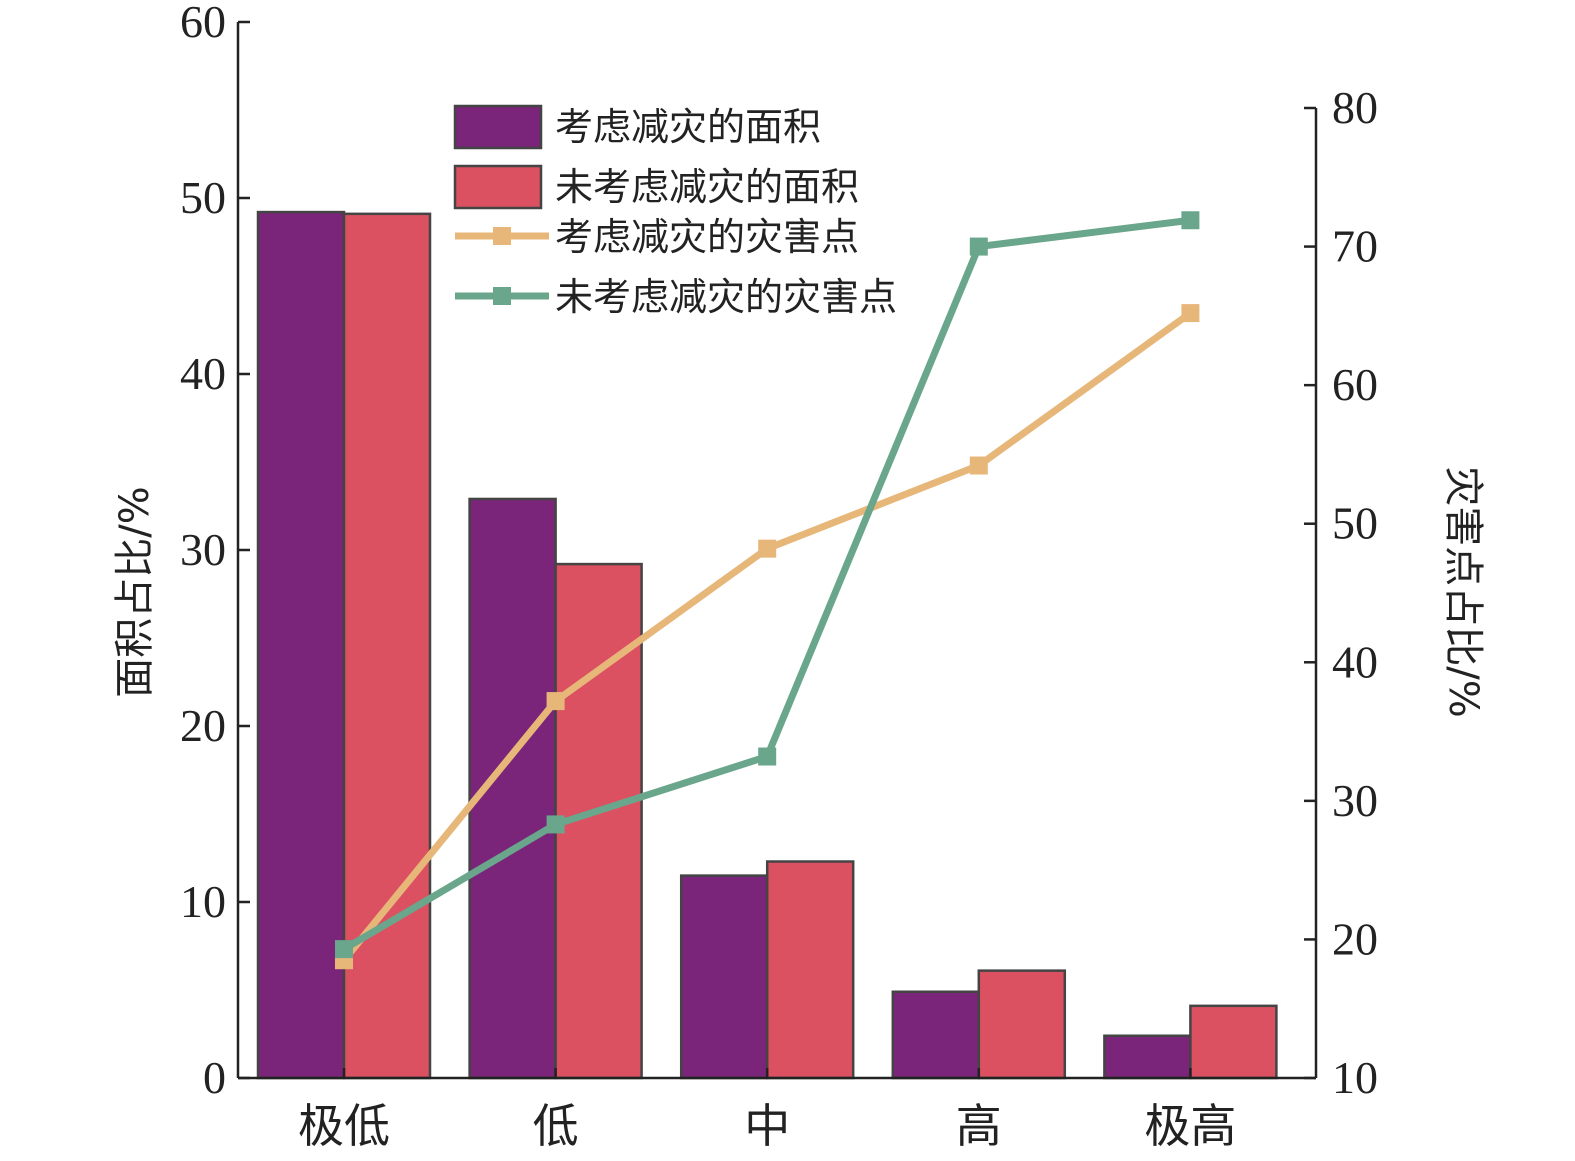 This screenshot has width=1575, height=1161. What do you see at coordinates (707, 187) in the screenshot?
I see `legend-label-bar-1: 未考虑减灾的面积` at bounding box center [707, 187].